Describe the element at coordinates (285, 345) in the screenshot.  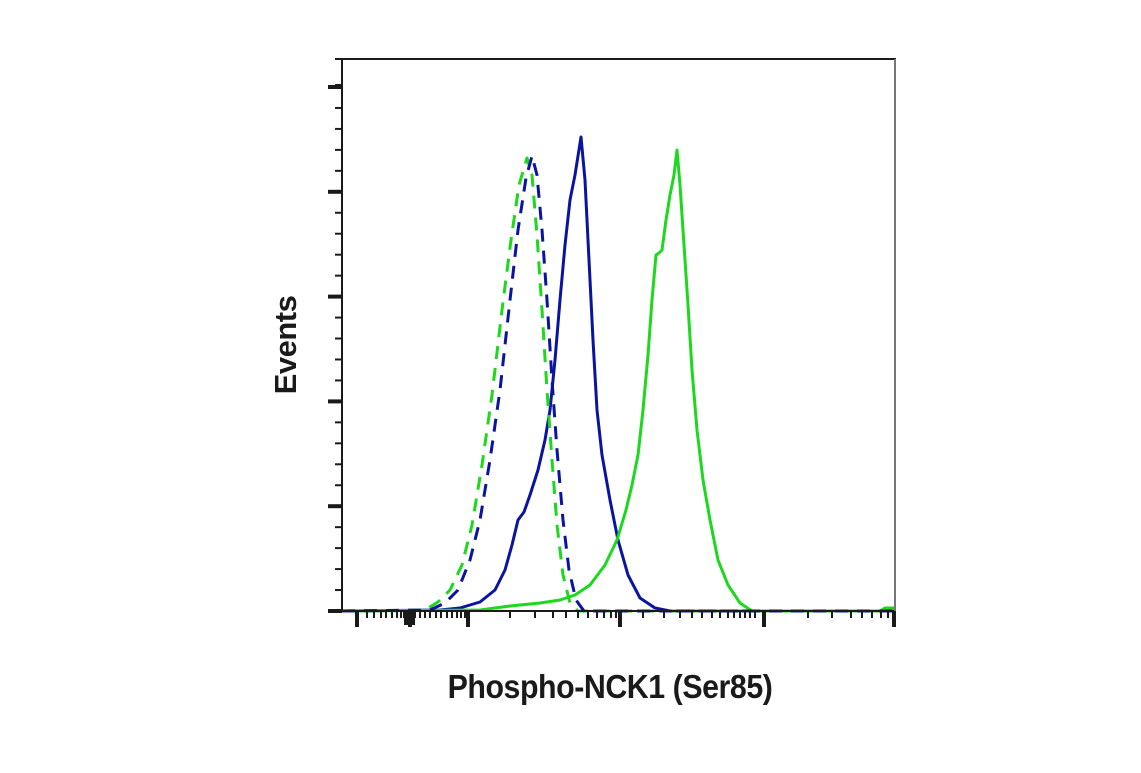
I see `y-axis-label: Events` at that location.